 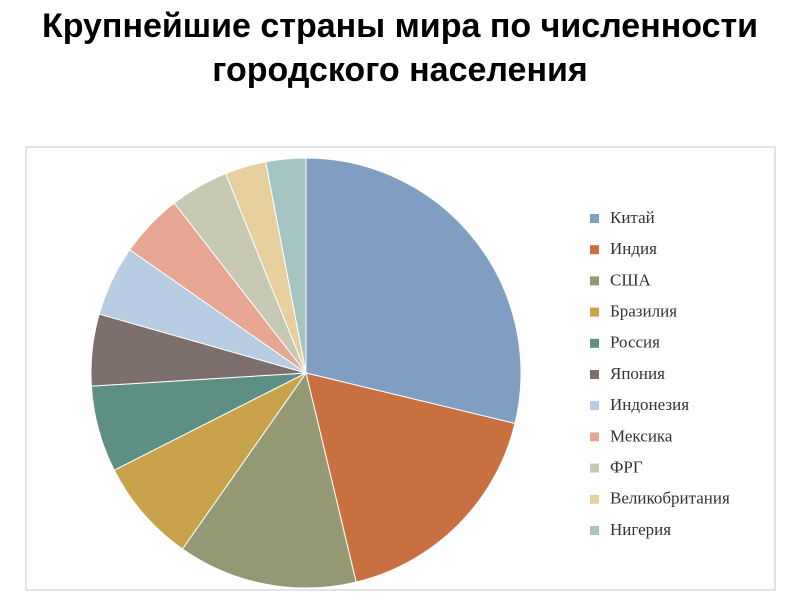 I want to click on legend-label: Великобритания, so click(x=670, y=498).